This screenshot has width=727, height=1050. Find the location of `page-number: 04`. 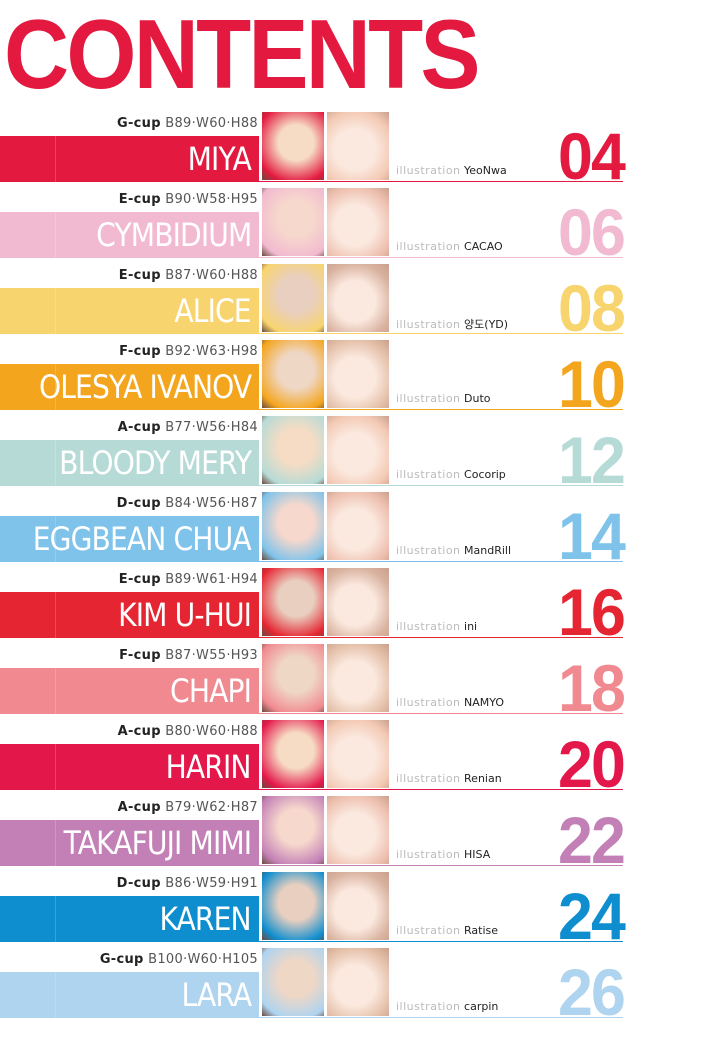

page-number: 04 is located at coordinates (592, 156).